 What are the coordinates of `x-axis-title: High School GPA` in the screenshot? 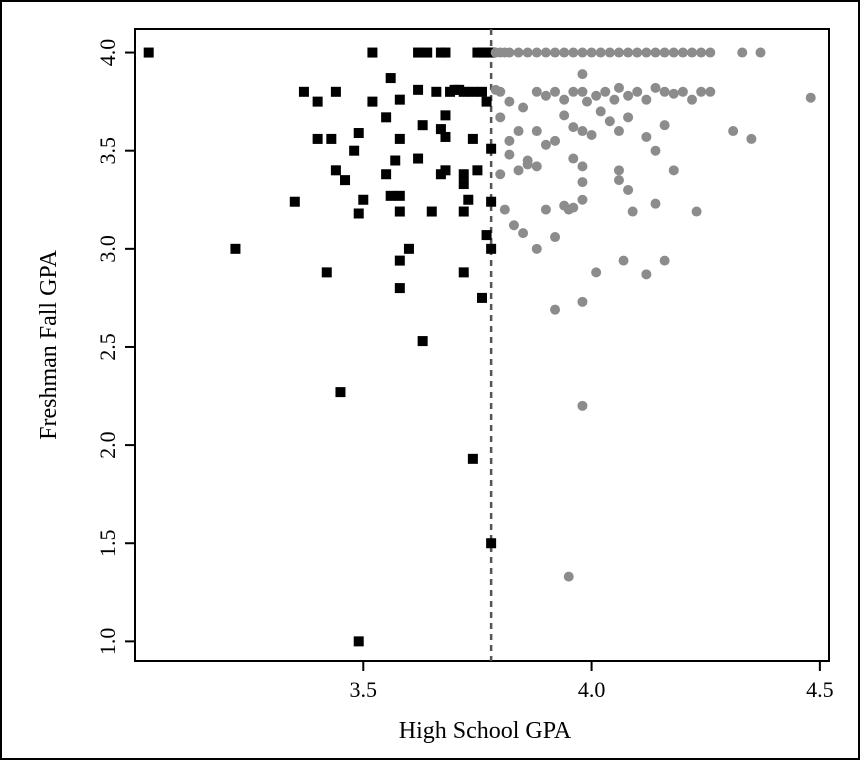 It's located at (485, 731).